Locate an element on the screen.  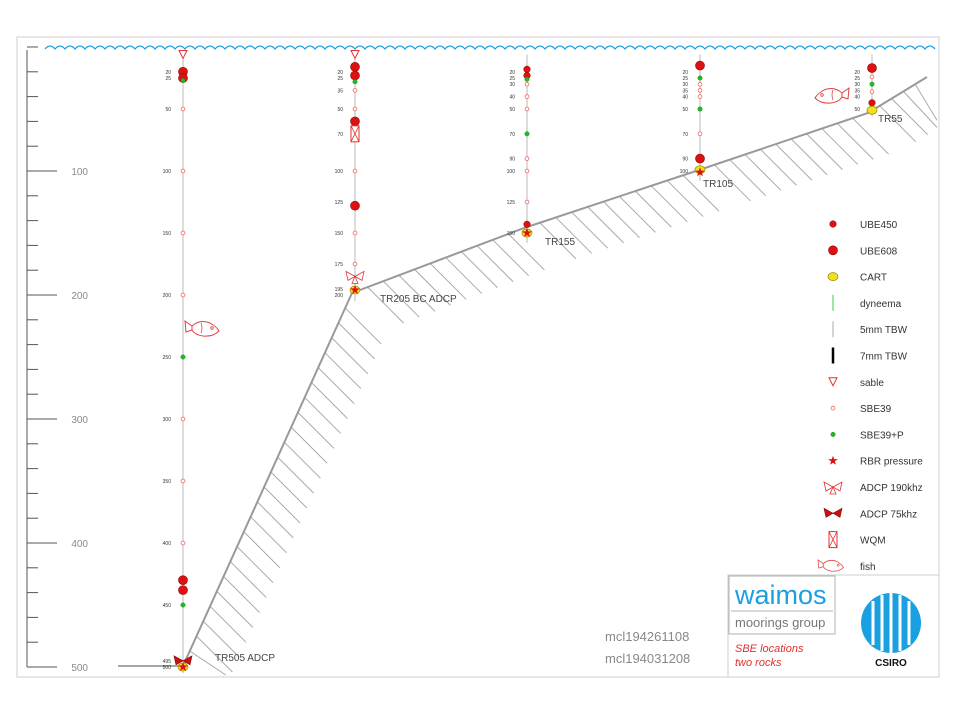
instrument-depth-label: 200 is located at coordinates (339, 296).